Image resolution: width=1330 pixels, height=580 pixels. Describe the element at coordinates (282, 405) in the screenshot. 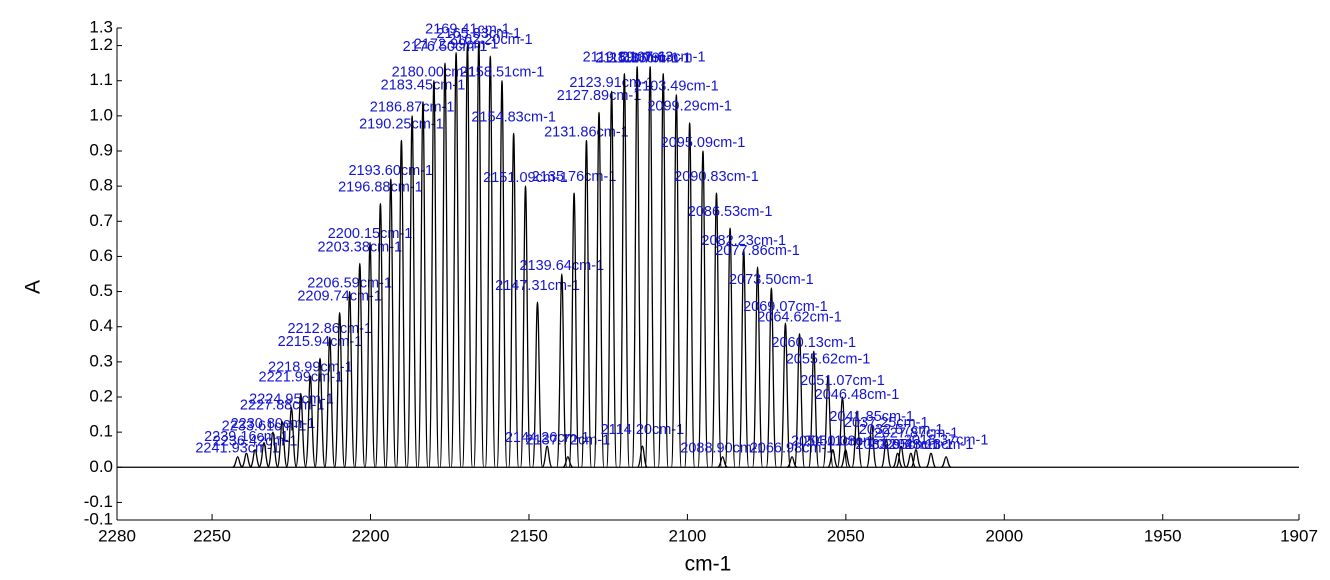

I see `peak-label: 2227.88cm-1` at that location.